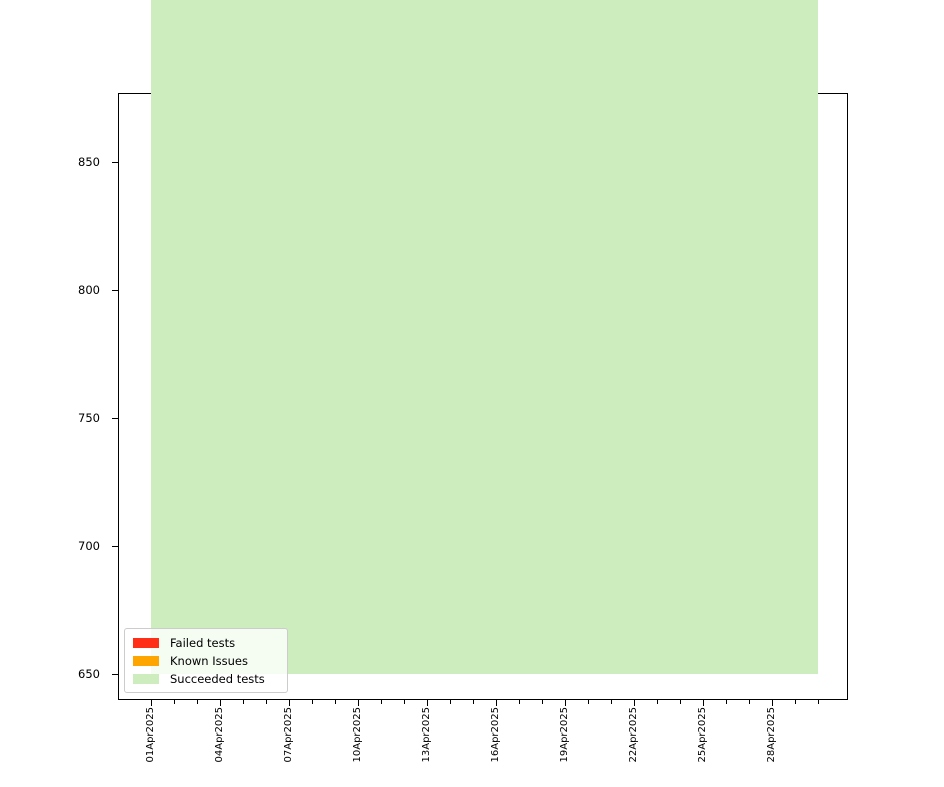 This screenshot has height=787, width=944. I want to click on x-axis-tick-label: 16Apr2025, so click(495, 735).